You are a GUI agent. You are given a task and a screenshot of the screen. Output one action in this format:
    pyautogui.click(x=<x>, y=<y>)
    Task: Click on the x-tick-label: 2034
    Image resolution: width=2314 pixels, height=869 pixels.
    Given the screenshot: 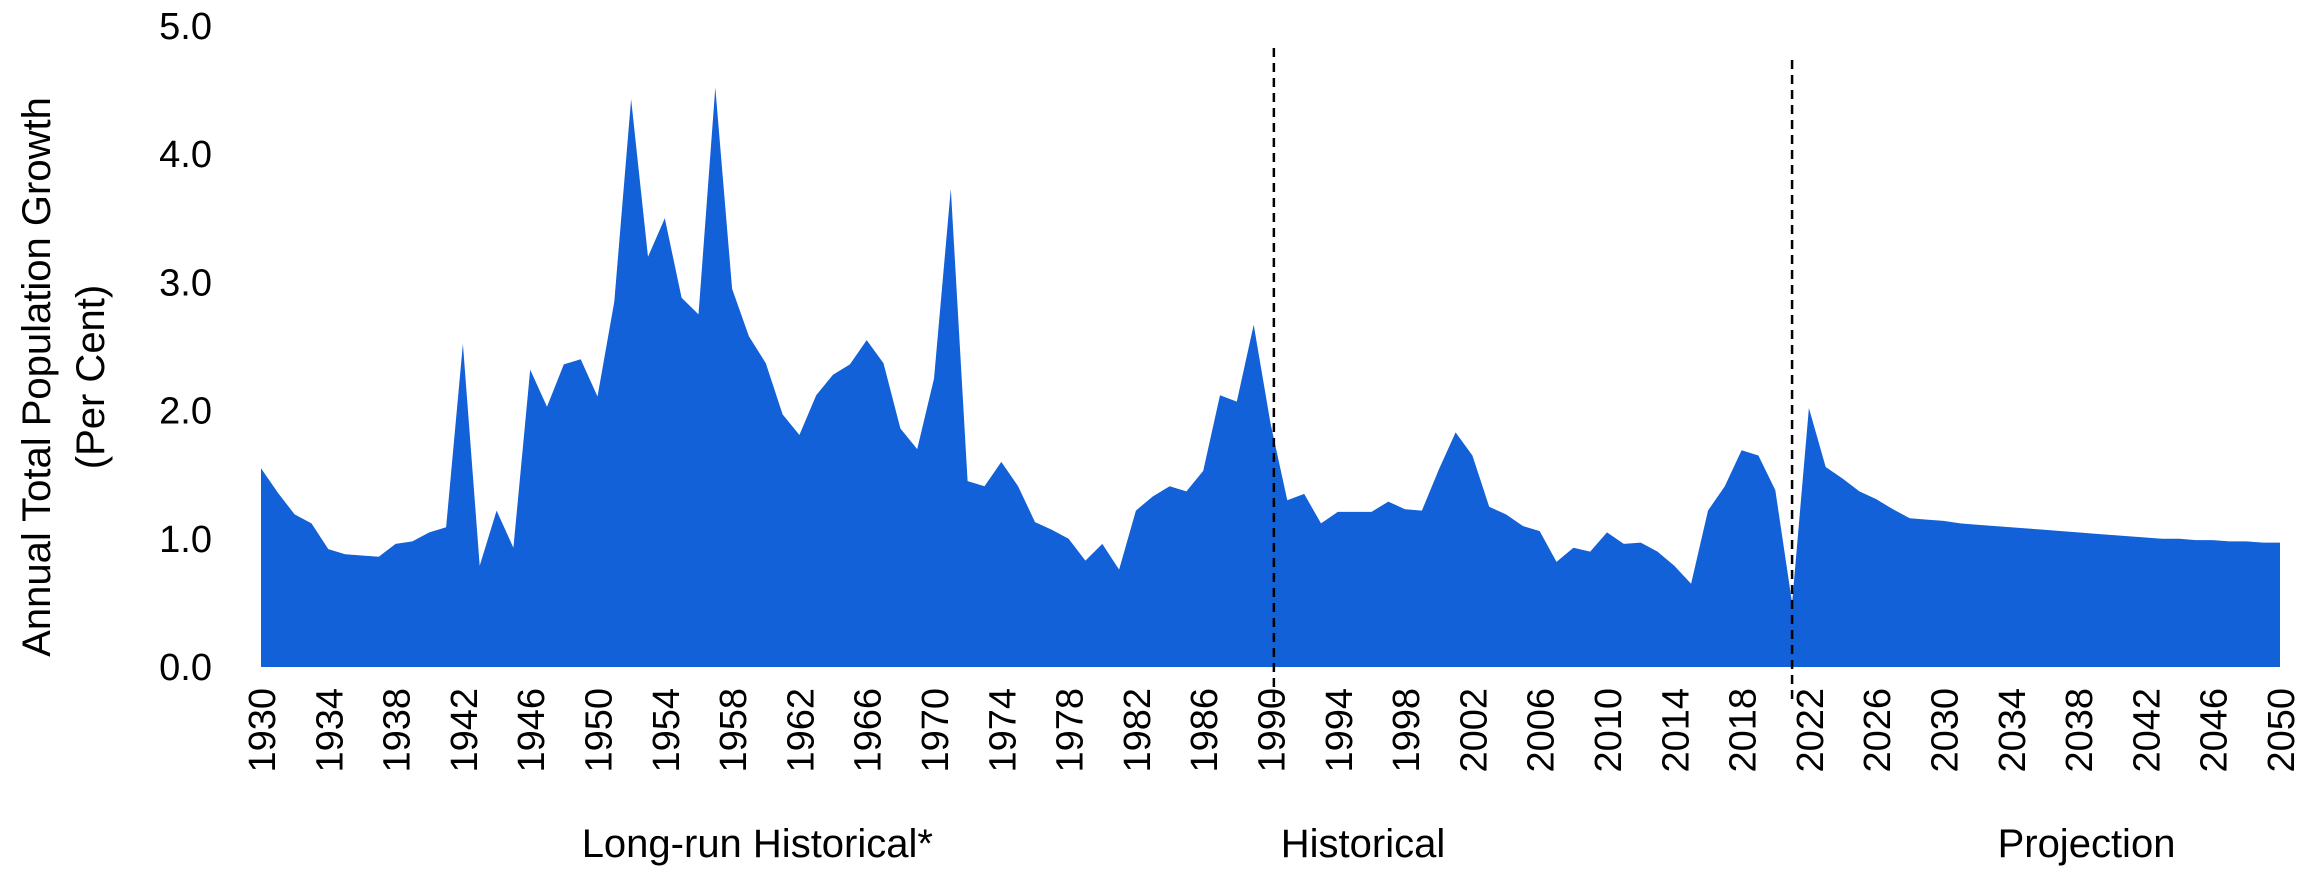 What is the action you would take?
    pyautogui.click(x=2013, y=730)
    